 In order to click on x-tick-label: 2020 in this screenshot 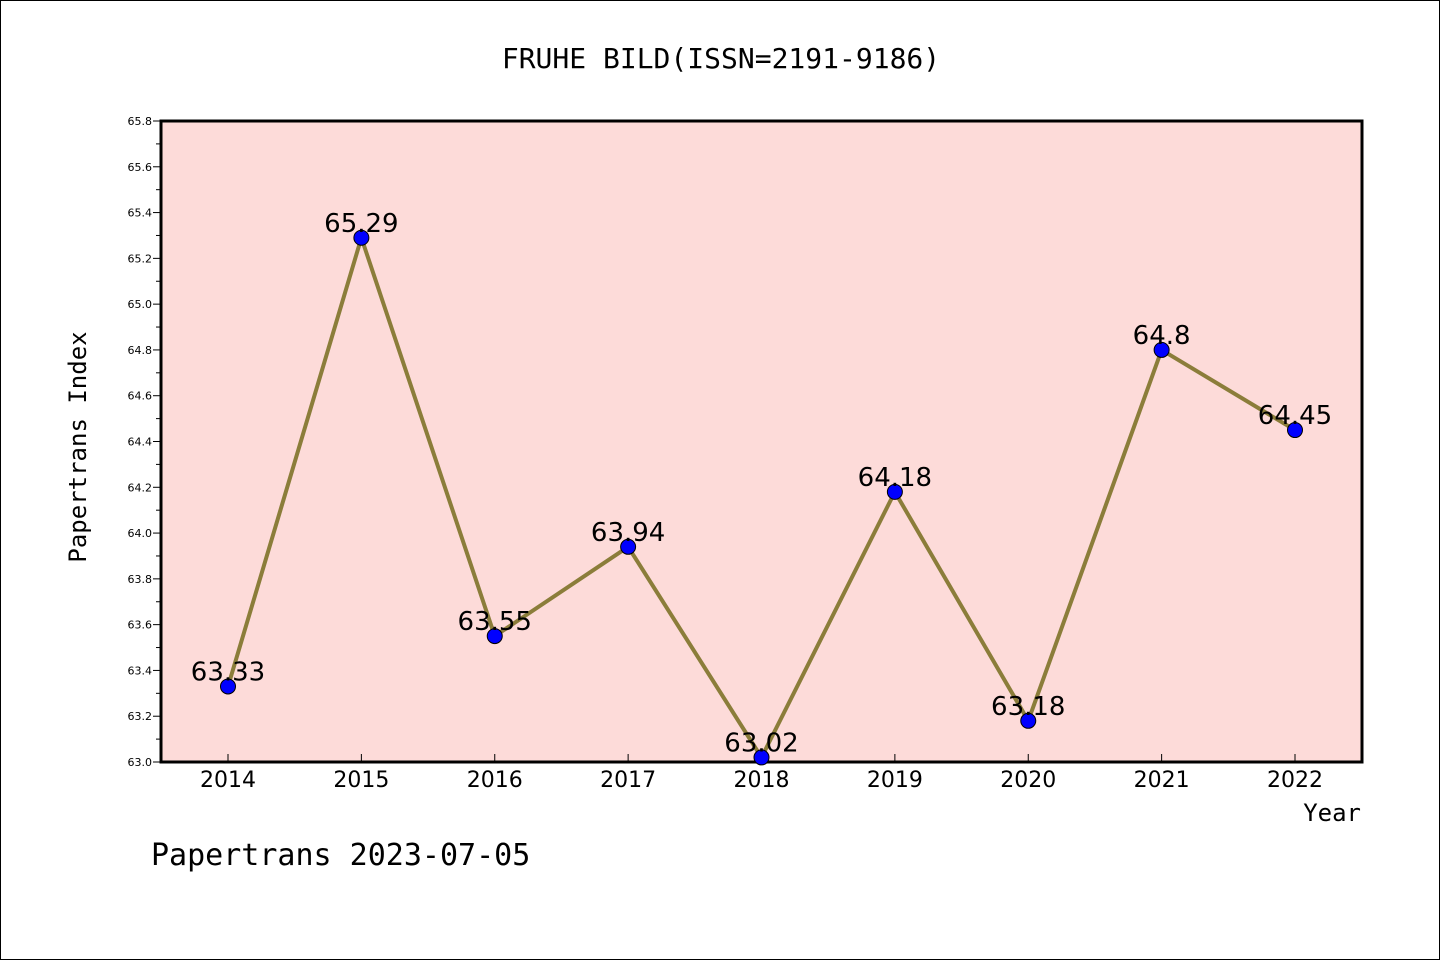, I will do `click(1028, 780)`.